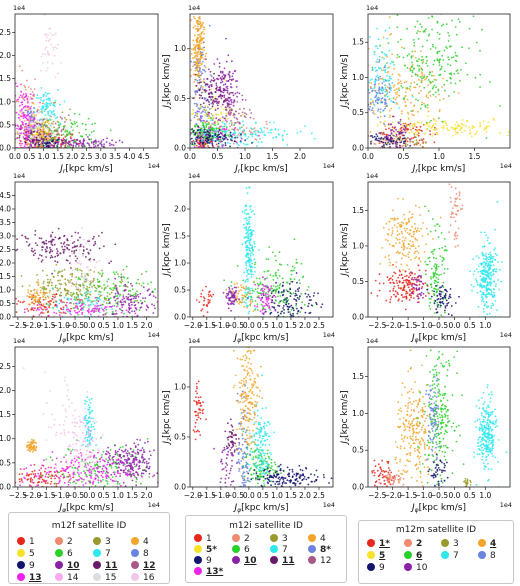  Describe the element at coordinates (85, 169) in the screenshot. I see `x-axis-label: Jr[kpc km/s]` at that location.